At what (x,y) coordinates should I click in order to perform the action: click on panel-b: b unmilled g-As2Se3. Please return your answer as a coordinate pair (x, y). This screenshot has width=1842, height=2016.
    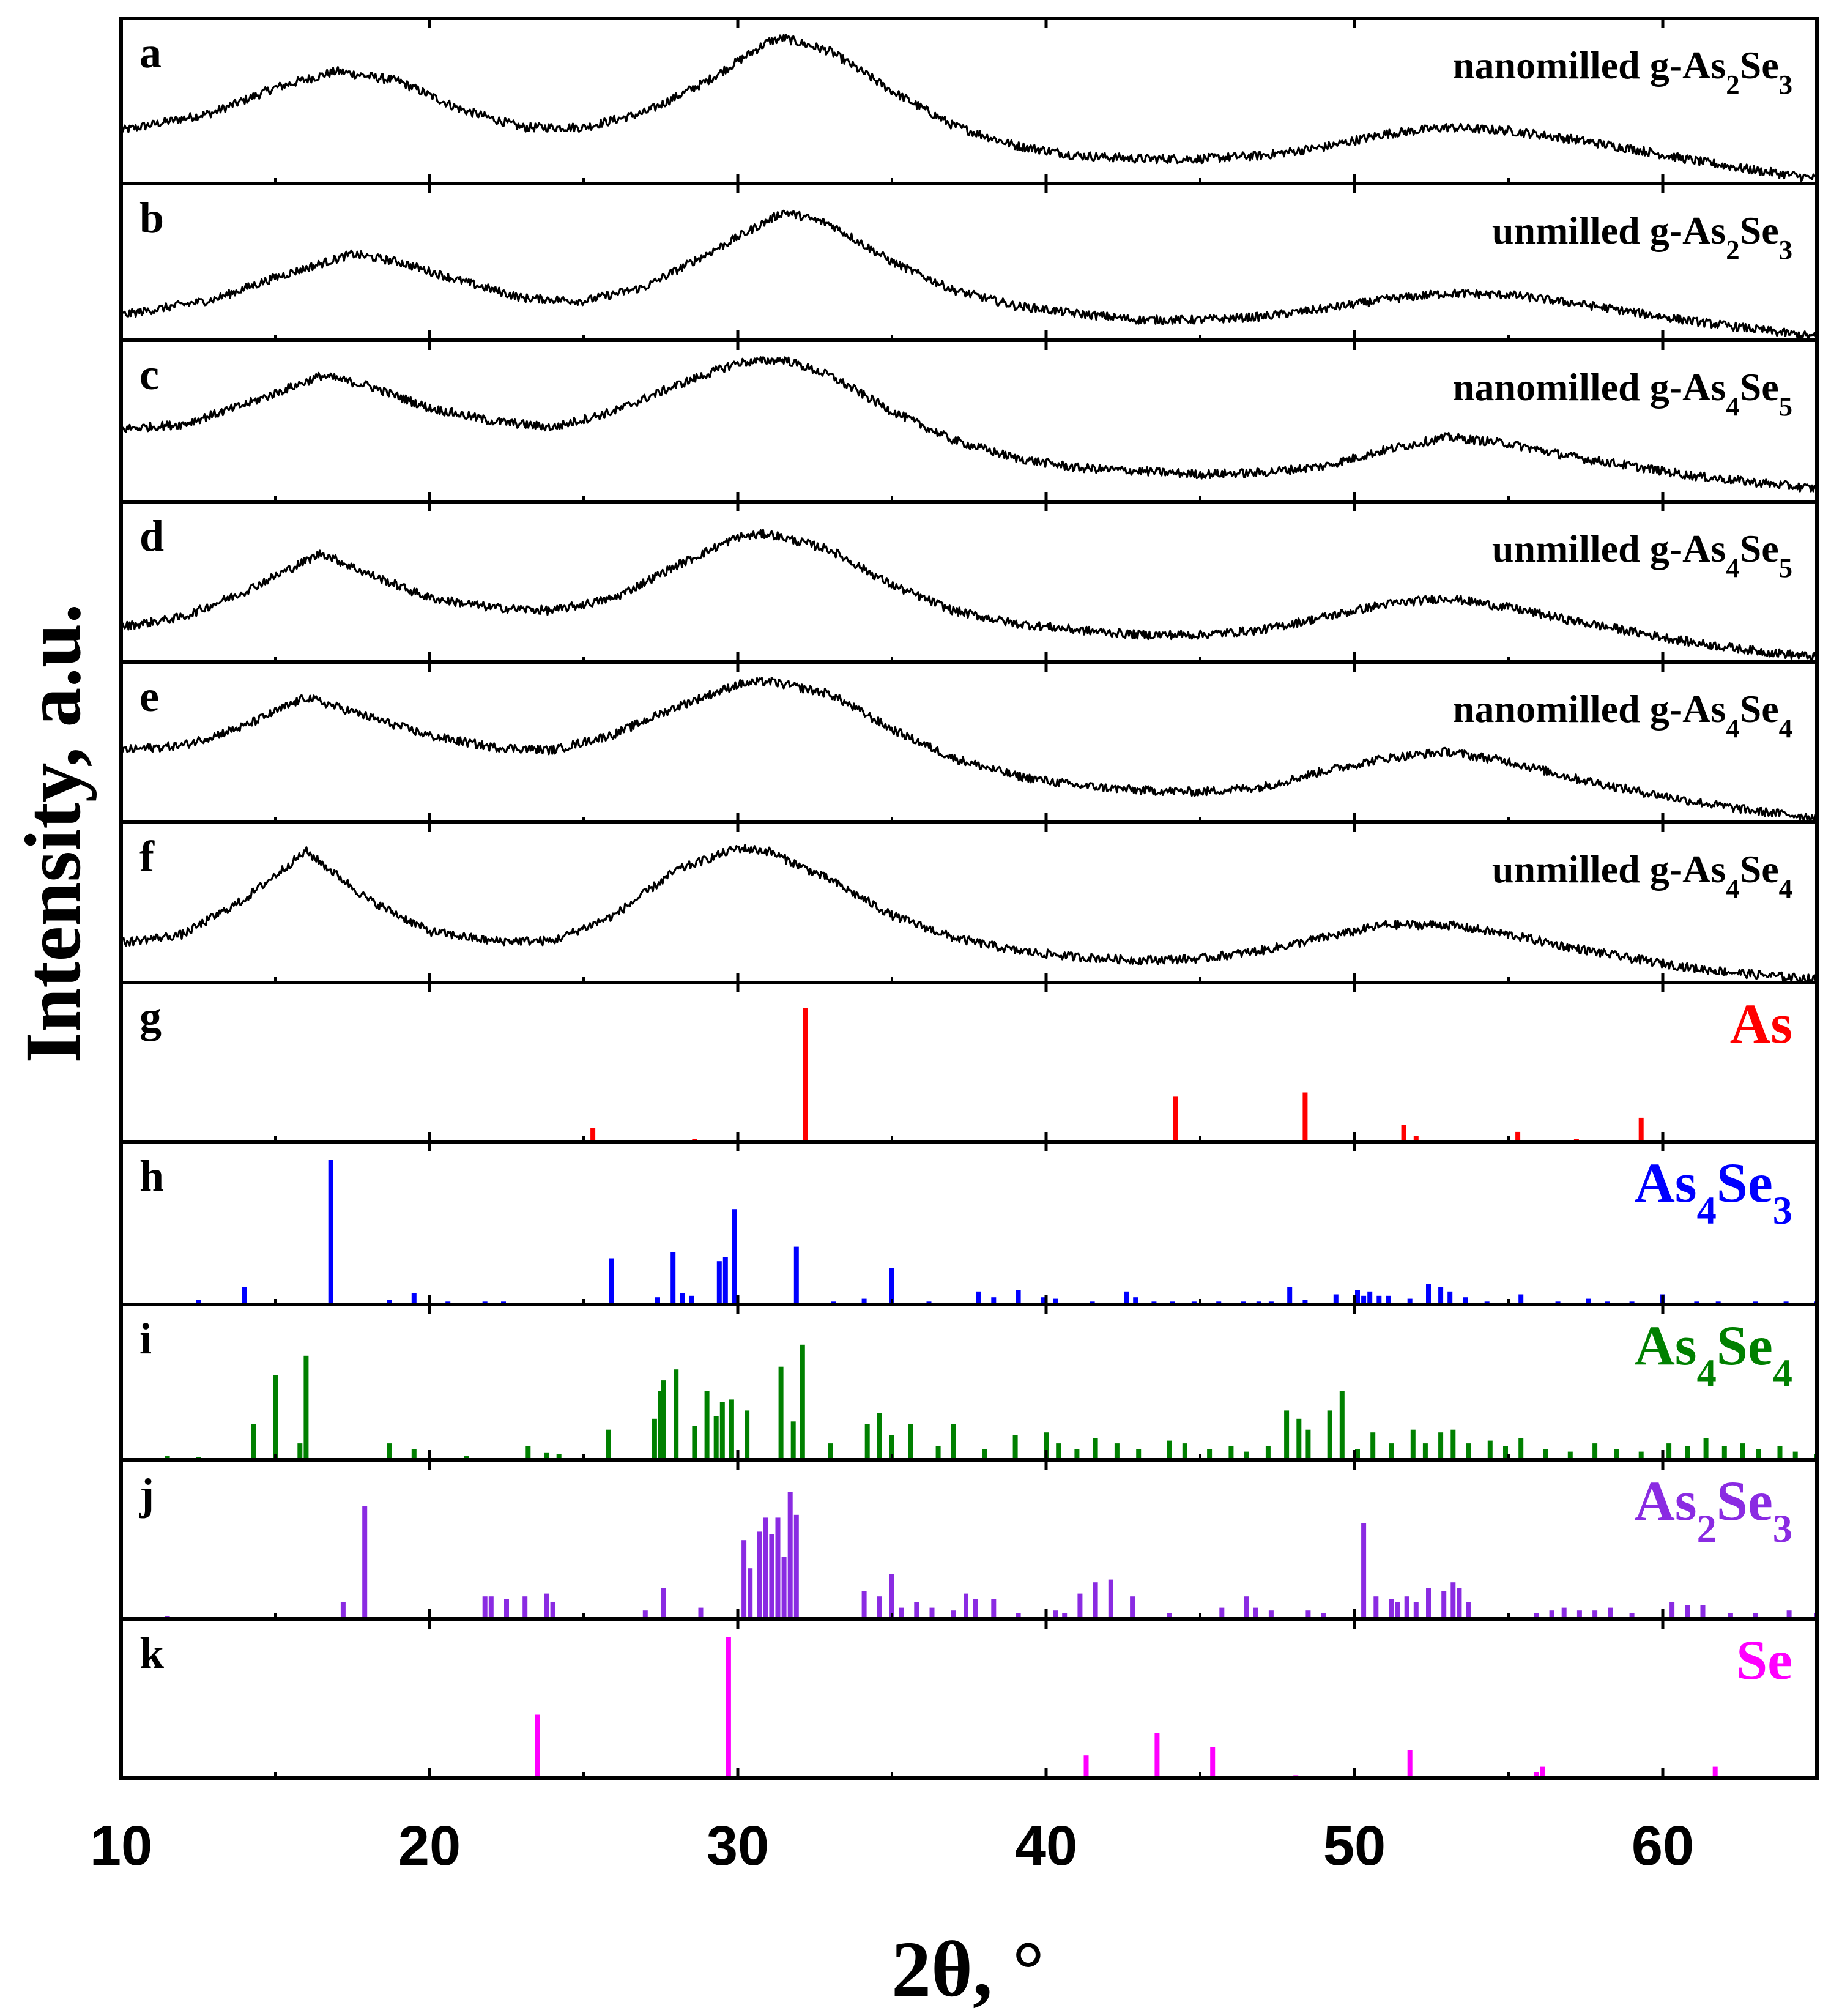
    Looking at the image, I should click on (968, 262).